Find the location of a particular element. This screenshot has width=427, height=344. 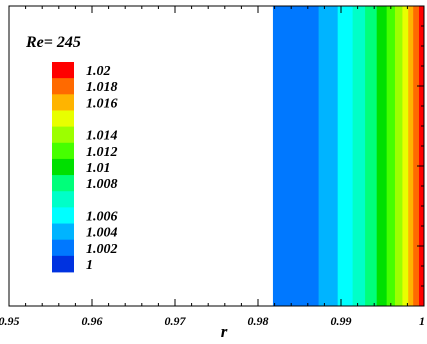

reynolds-annotation: Re= 245 is located at coordinates (53, 42).